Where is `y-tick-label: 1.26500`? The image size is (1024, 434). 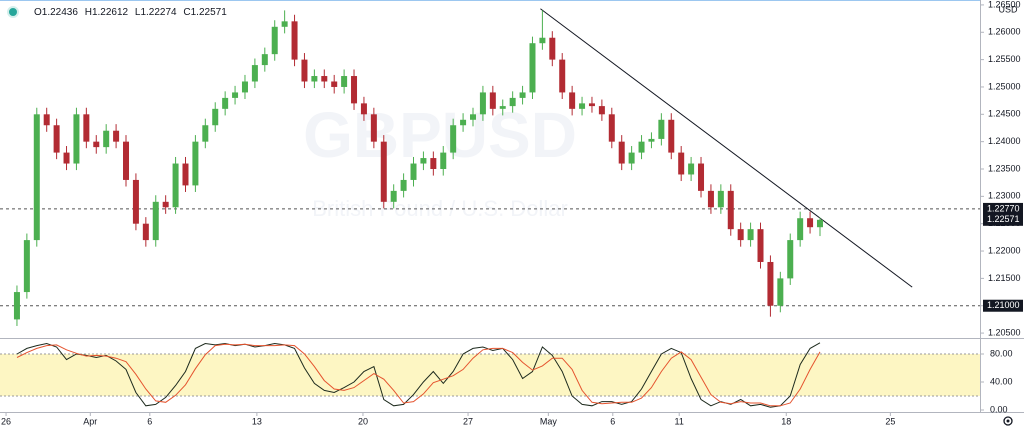
y-tick-label: 1.26500 is located at coordinates (1004, 4).